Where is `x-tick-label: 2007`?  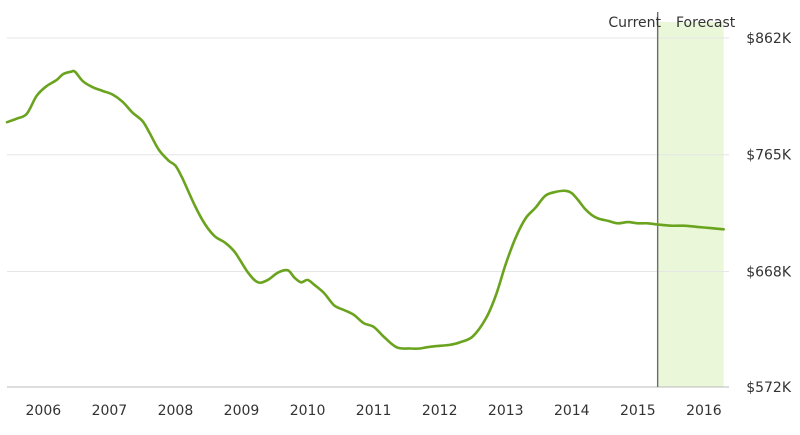 x-tick-label: 2007 is located at coordinates (110, 411).